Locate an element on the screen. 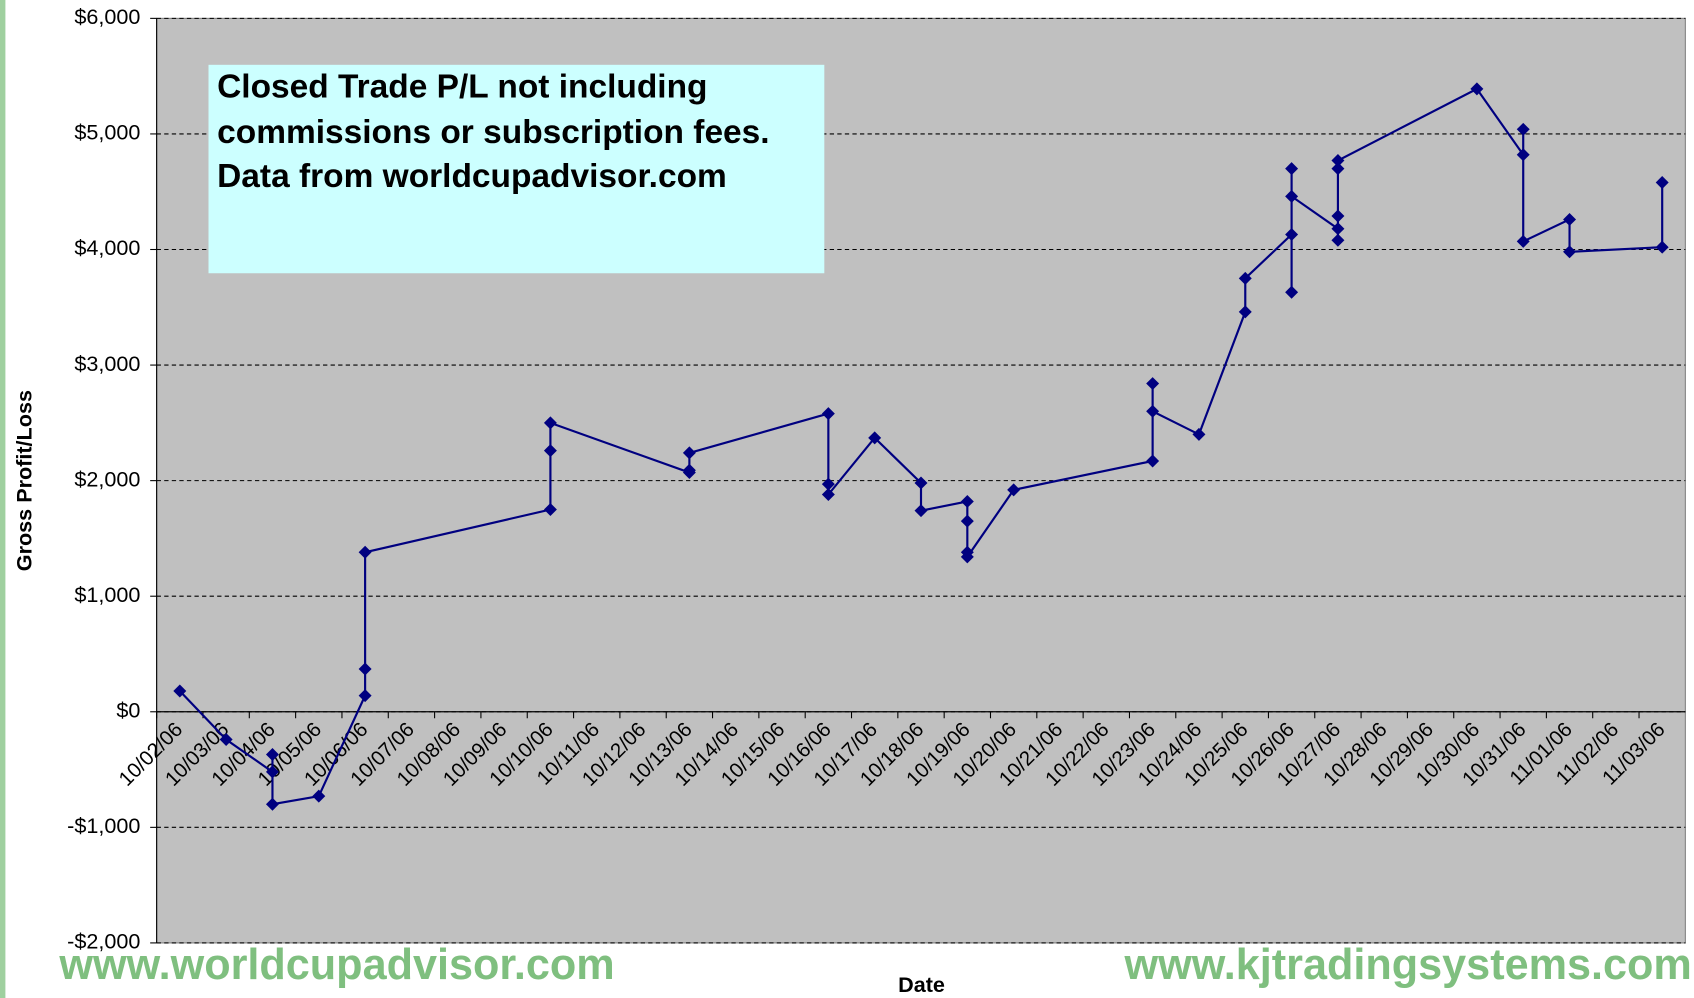  left-strip is located at coordinates (3, 499).